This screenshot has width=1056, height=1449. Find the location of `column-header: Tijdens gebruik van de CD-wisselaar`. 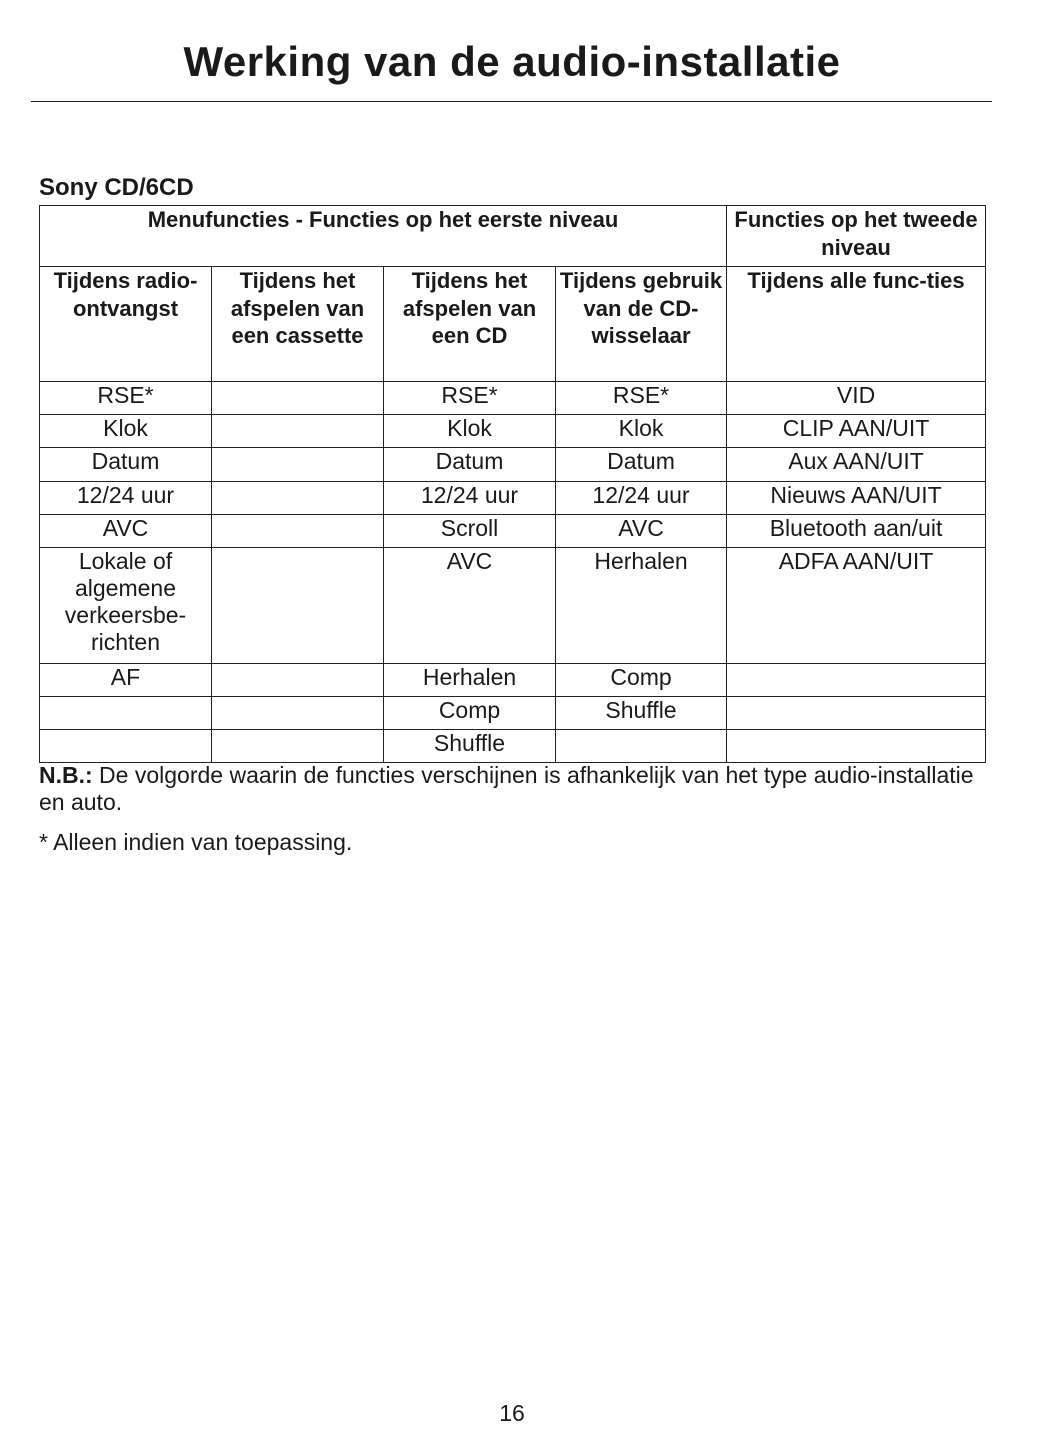

column-header: Tijdens gebruik van de CD-wisselaar is located at coordinates (641, 324).